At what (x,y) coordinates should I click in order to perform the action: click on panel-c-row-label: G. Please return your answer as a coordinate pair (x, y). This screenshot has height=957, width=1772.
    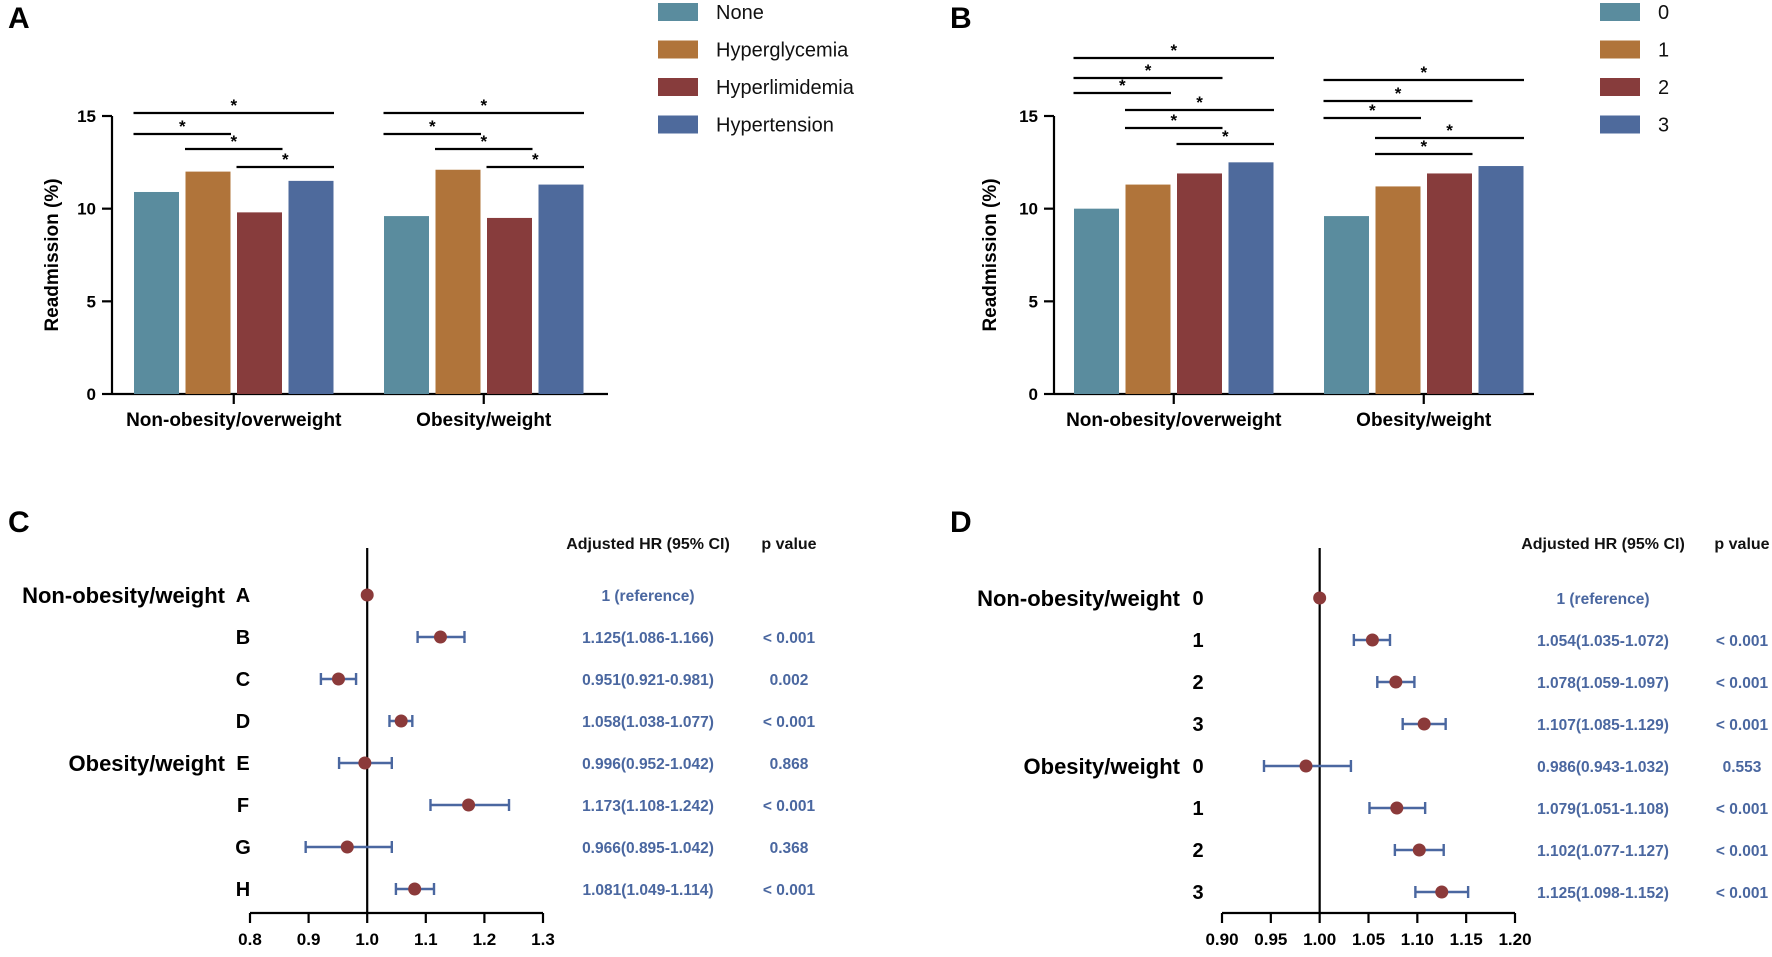
    Looking at the image, I should click on (243, 848).